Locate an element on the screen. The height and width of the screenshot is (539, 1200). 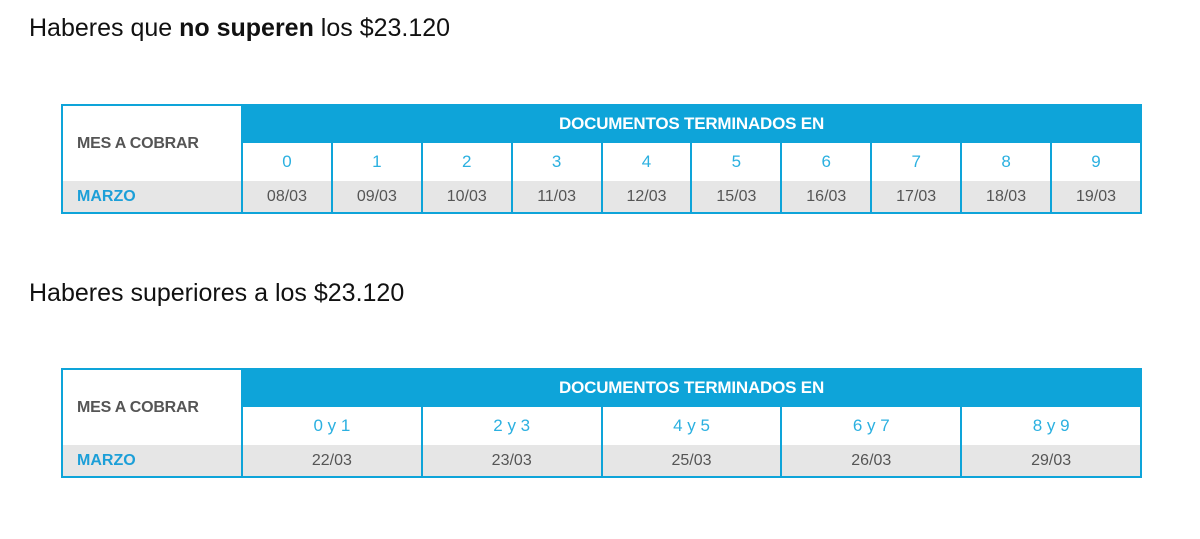
column-header-digit: 8 is located at coordinates (1006, 161).